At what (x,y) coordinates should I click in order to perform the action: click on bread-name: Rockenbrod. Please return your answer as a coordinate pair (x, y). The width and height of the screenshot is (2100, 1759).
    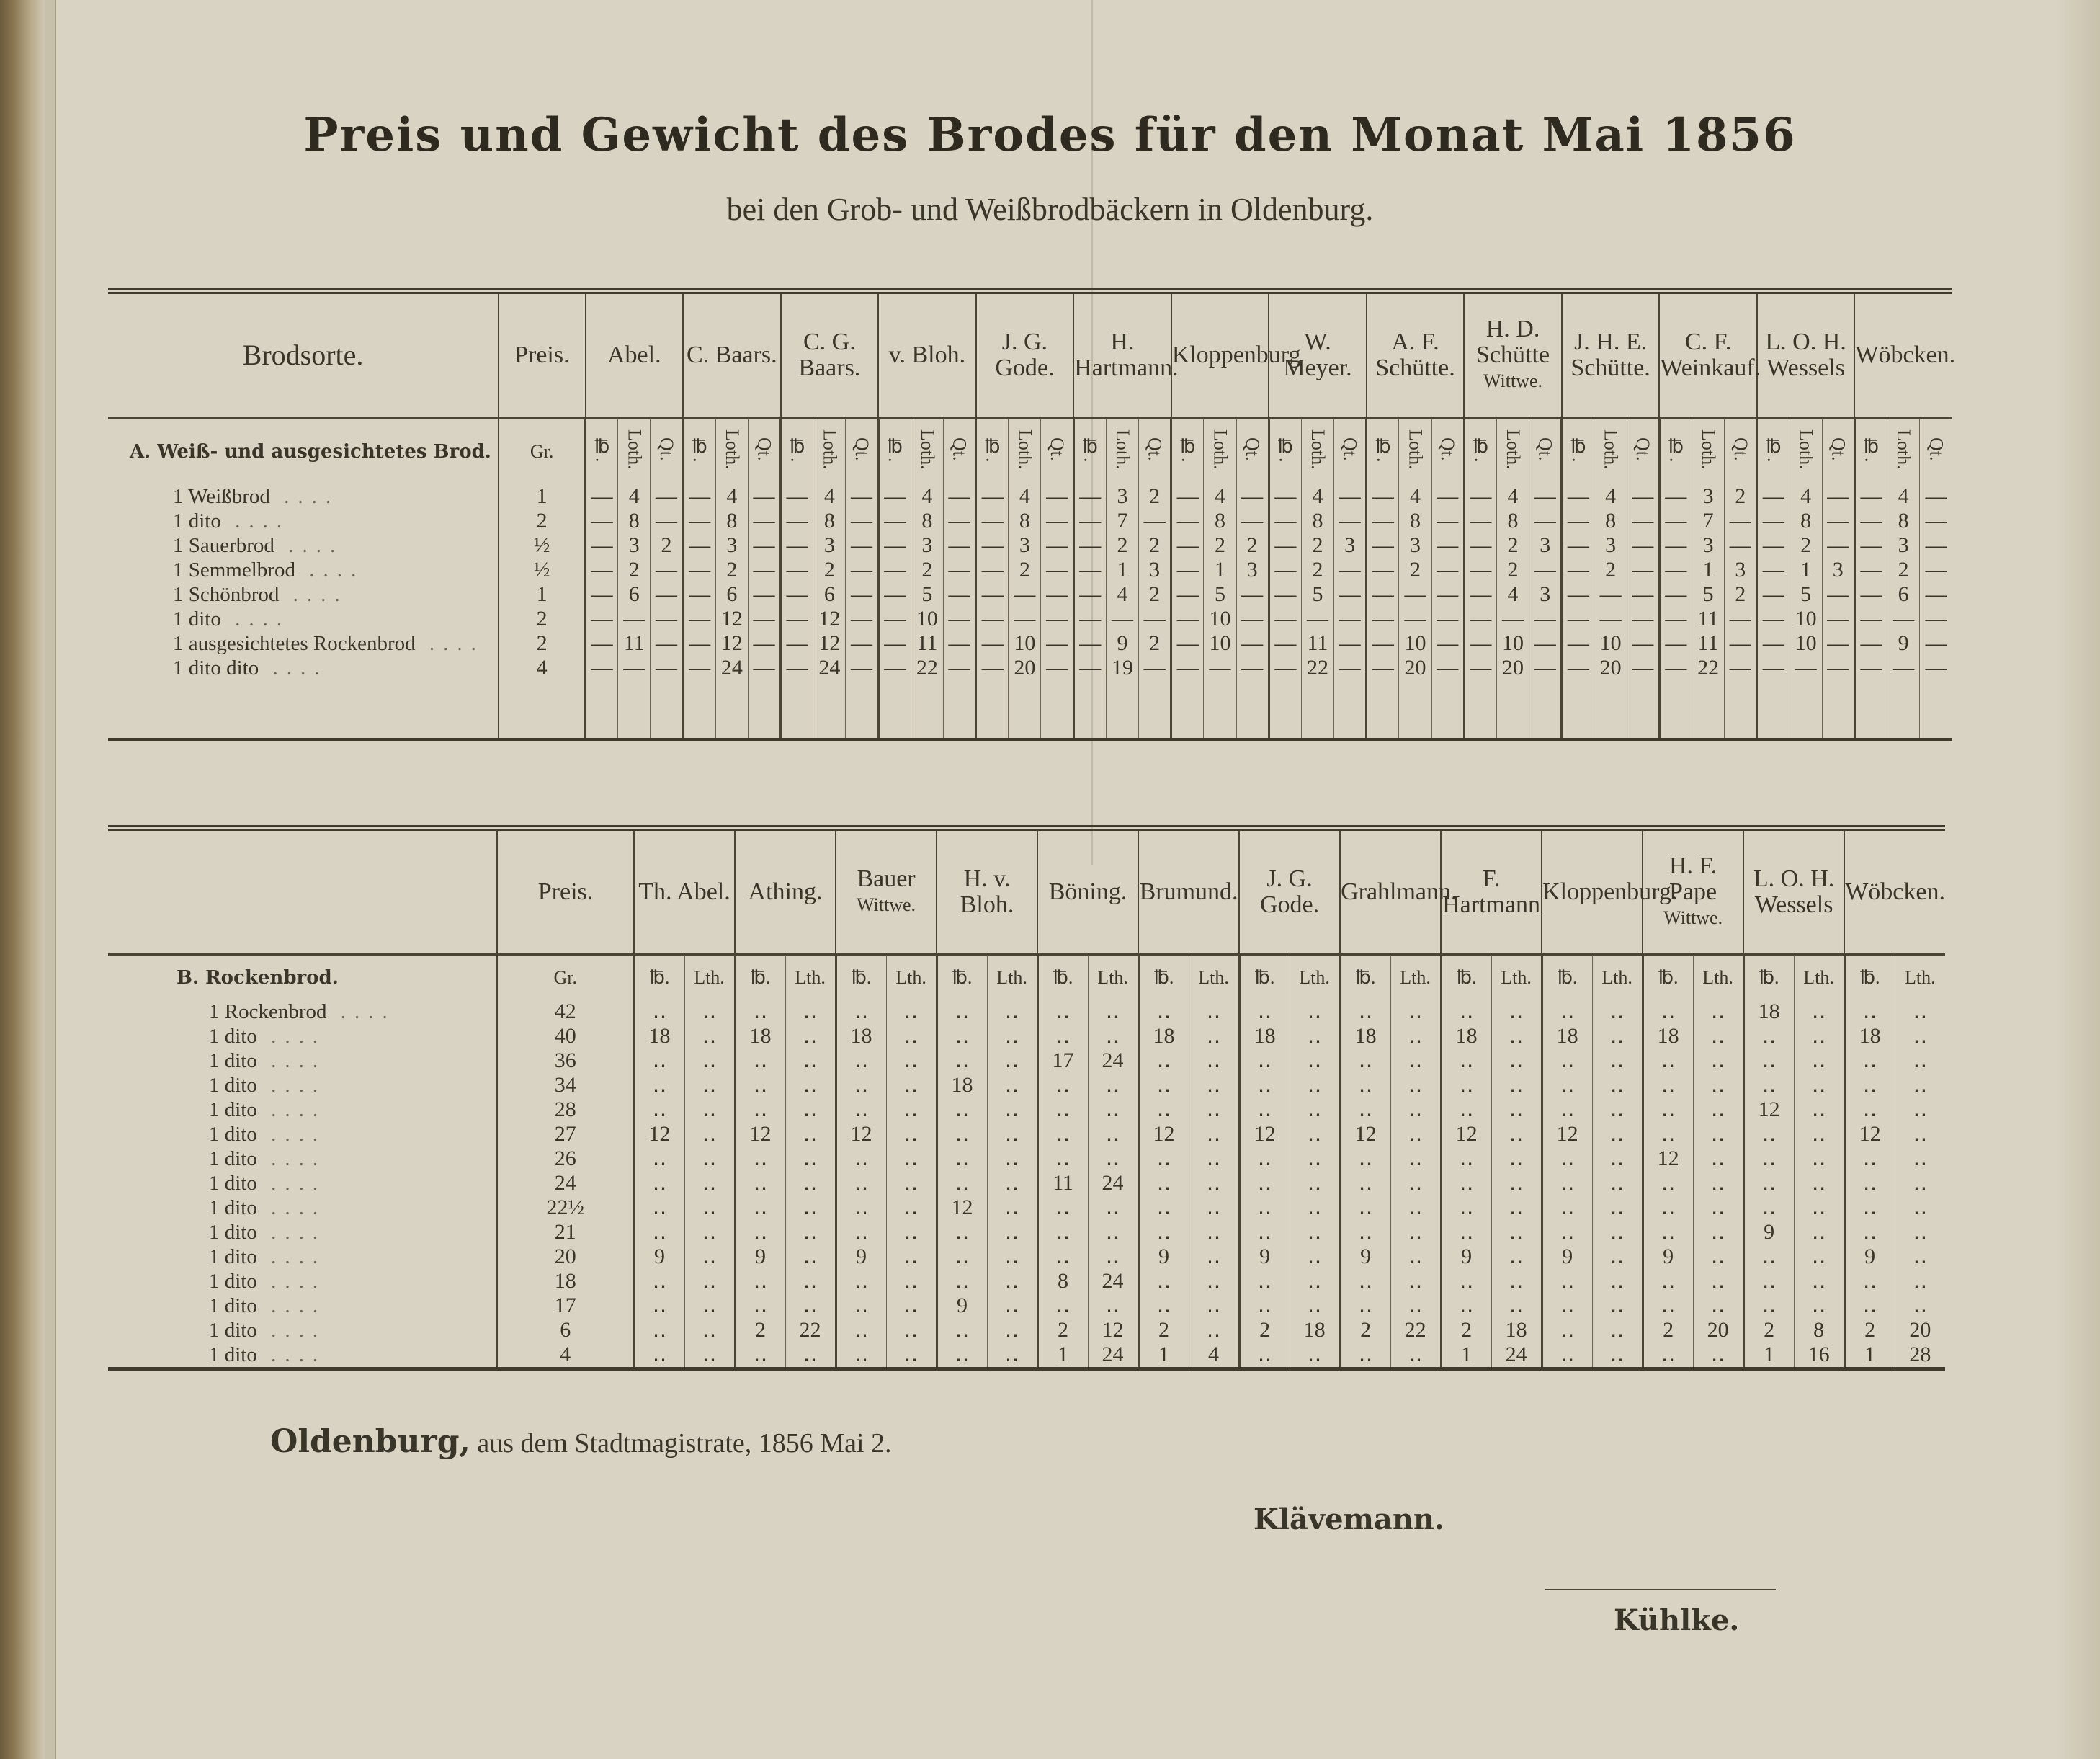
    Looking at the image, I should click on (275, 1011).